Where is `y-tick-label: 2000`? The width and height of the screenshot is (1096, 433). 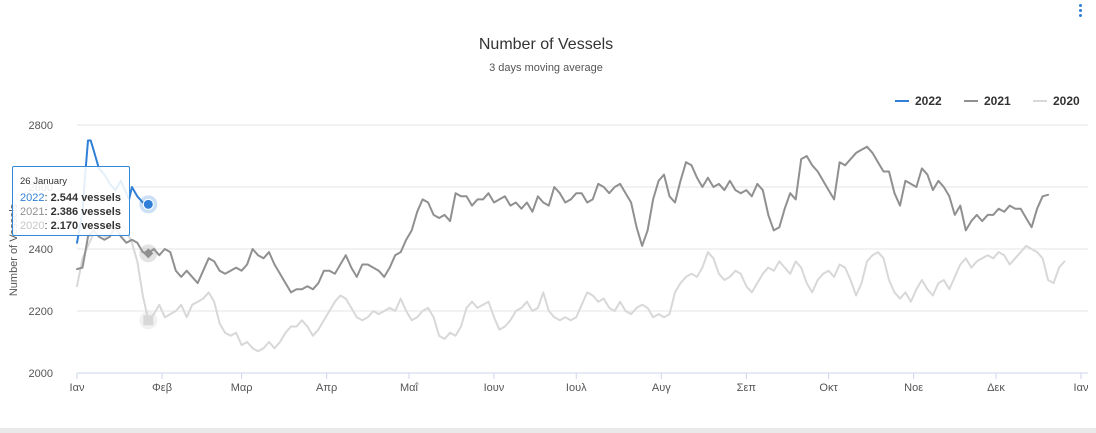
y-tick-label: 2000 is located at coordinates (41, 374).